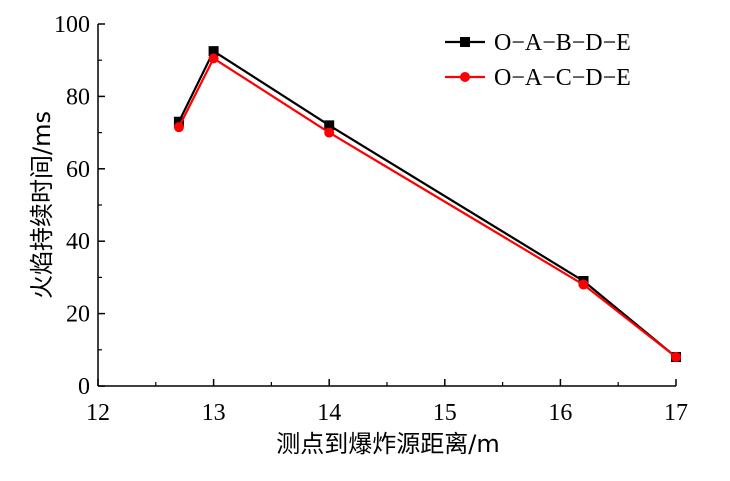 This screenshot has height=481, width=730. Describe the element at coordinates (84, 387) in the screenshot. I see `y-tick-label: 0` at that location.